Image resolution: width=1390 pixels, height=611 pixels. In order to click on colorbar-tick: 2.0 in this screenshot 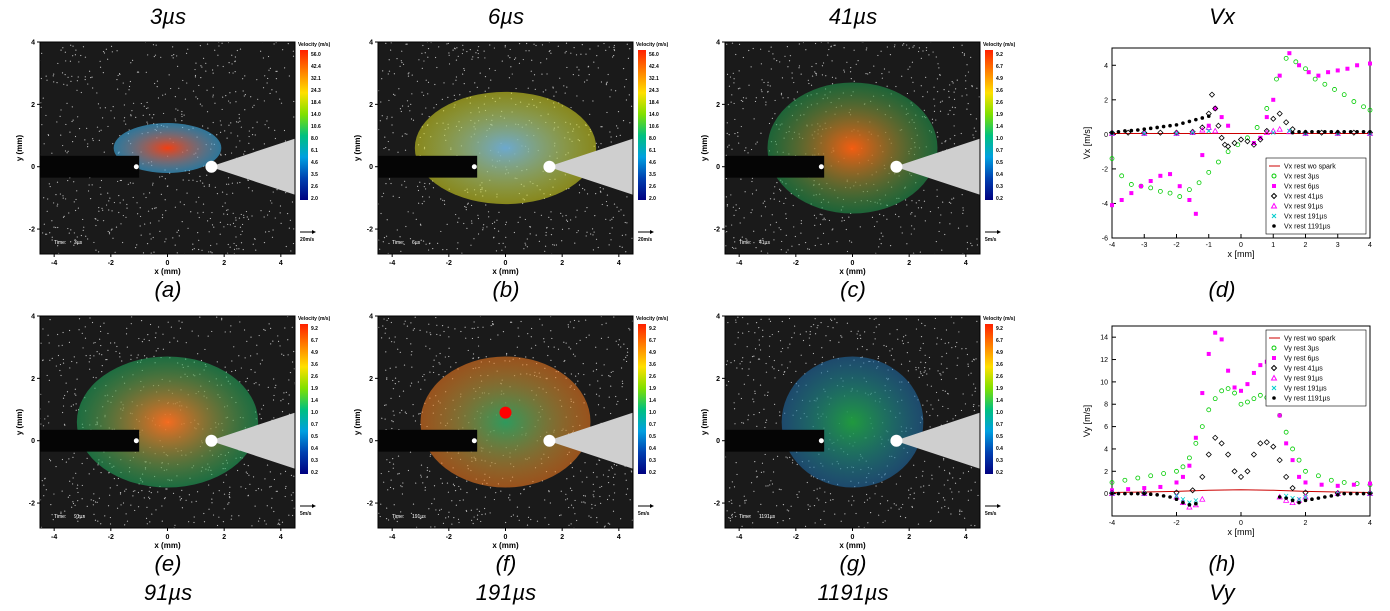, I will do `click(314, 199)`.